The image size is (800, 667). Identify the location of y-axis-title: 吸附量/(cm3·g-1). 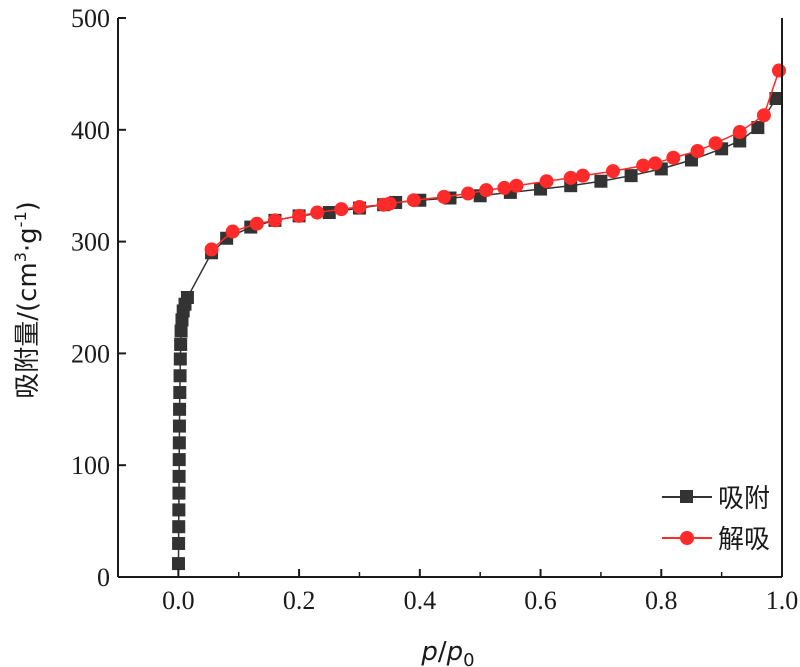
(27, 300).